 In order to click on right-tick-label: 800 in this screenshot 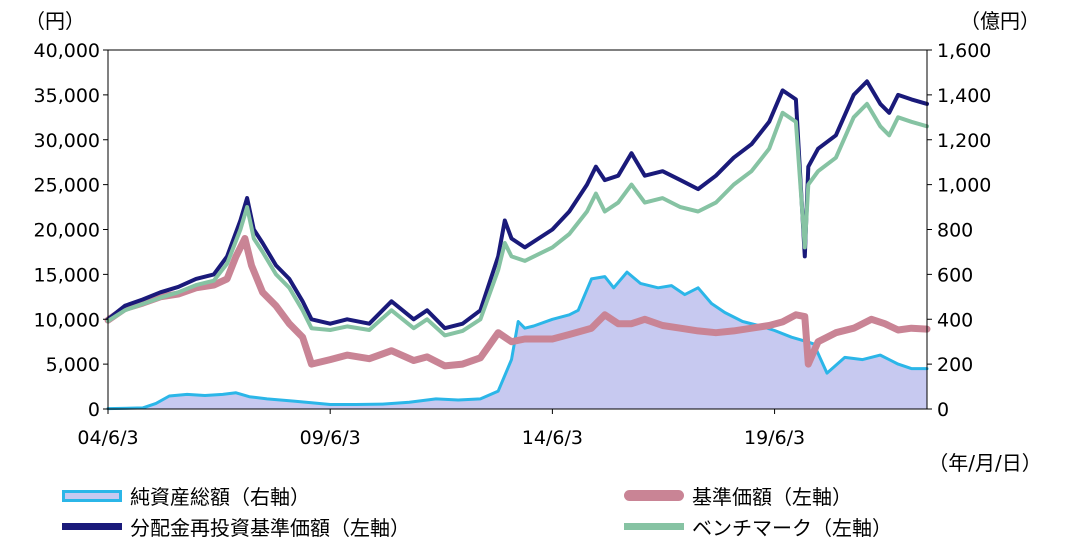, I will do `click(955, 231)`.